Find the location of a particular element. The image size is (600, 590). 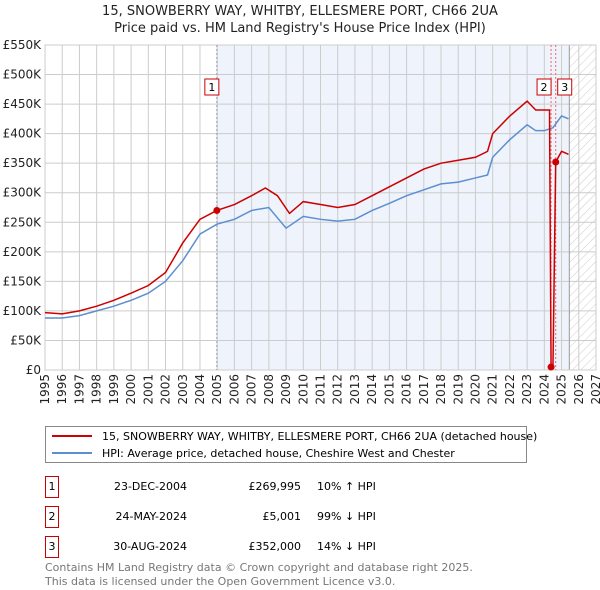

x-tick-label: 2011 is located at coordinates (321, 389).